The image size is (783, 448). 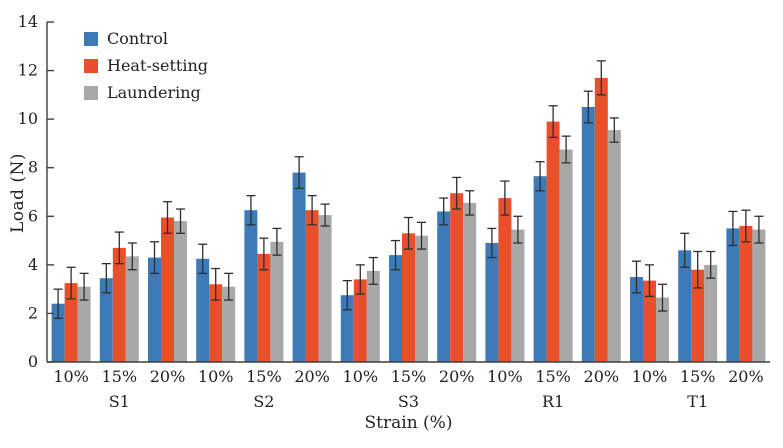 What do you see at coordinates (263, 401) in the screenshot?
I see `group-label: S2` at bounding box center [263, 401].